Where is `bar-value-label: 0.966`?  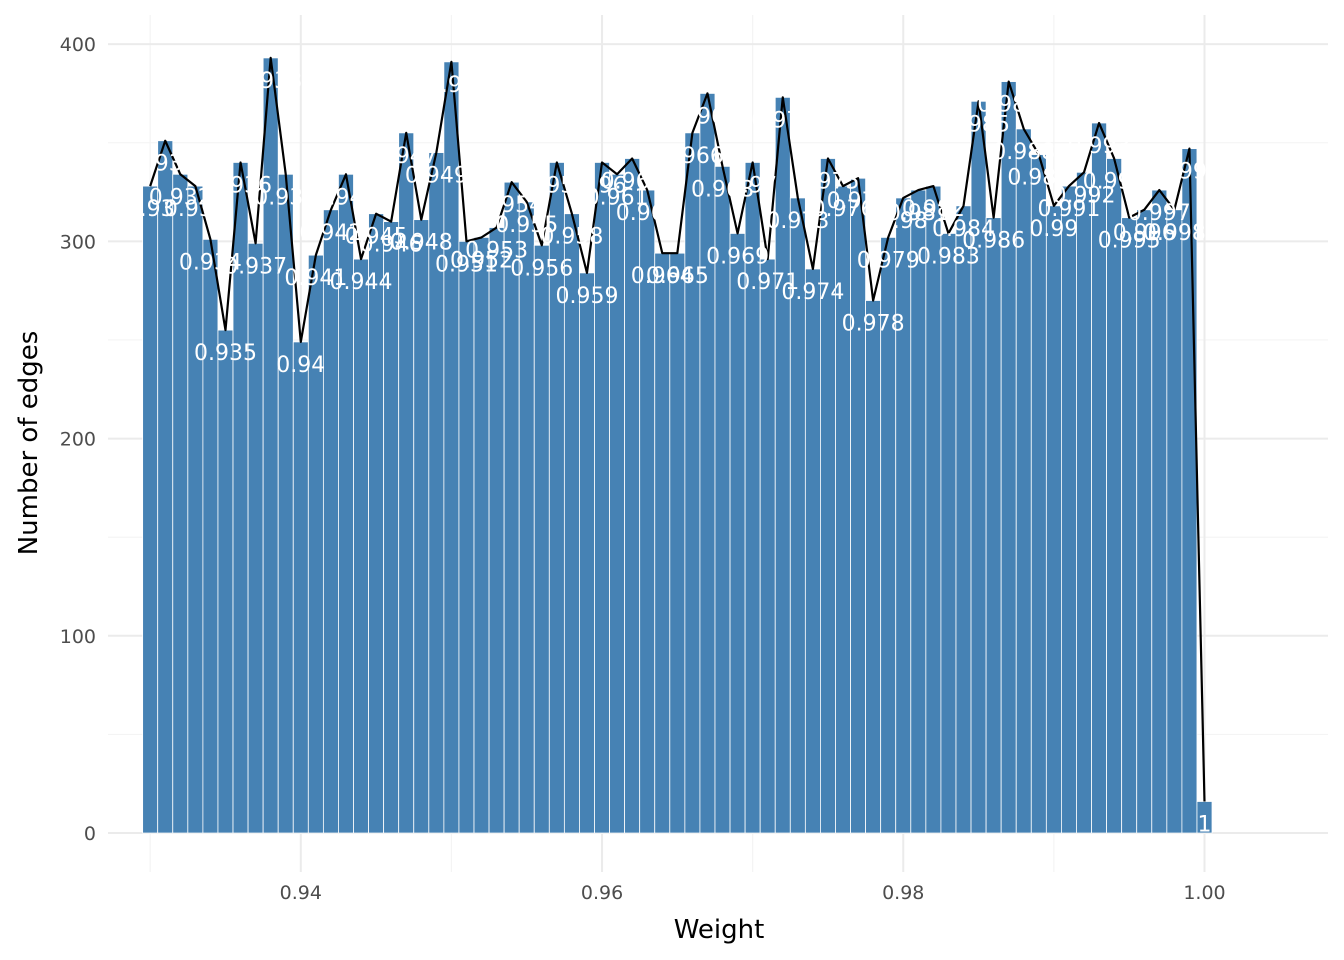
bar-value-label: 0.966 is located at coordinates (692, 156).